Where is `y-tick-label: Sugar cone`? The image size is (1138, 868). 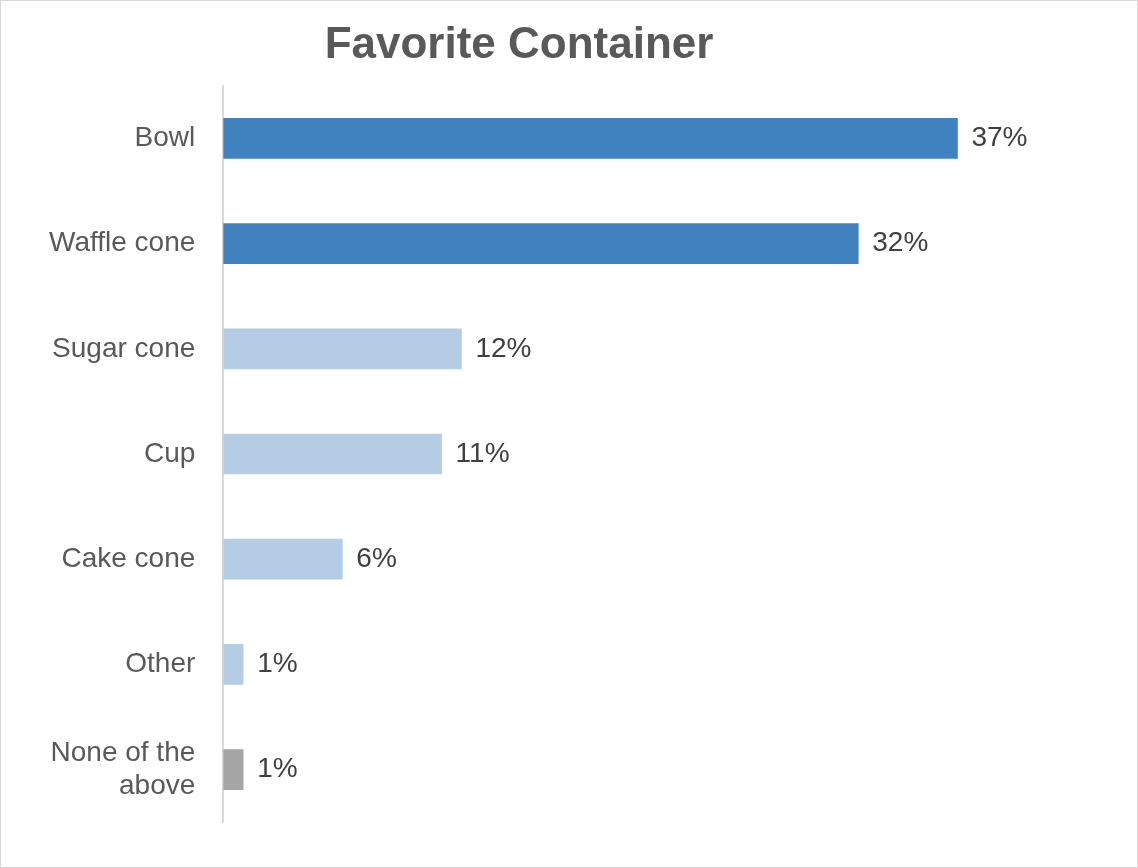 y-tick-label: Sugar cone is located at coordinates (124, 347).